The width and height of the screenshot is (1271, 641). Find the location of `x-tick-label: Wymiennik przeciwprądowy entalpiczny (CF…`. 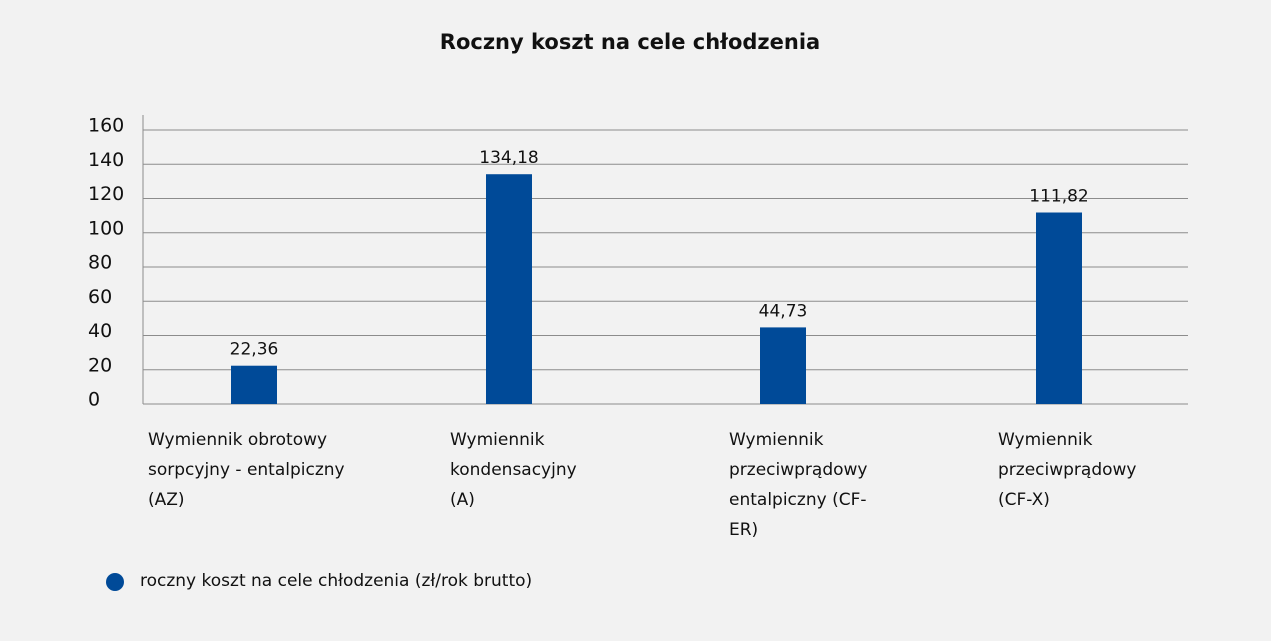

x-tick-label: Wymiennik przeciwprądowy entalpiczny (CF… is located at coordinates (798, 485).